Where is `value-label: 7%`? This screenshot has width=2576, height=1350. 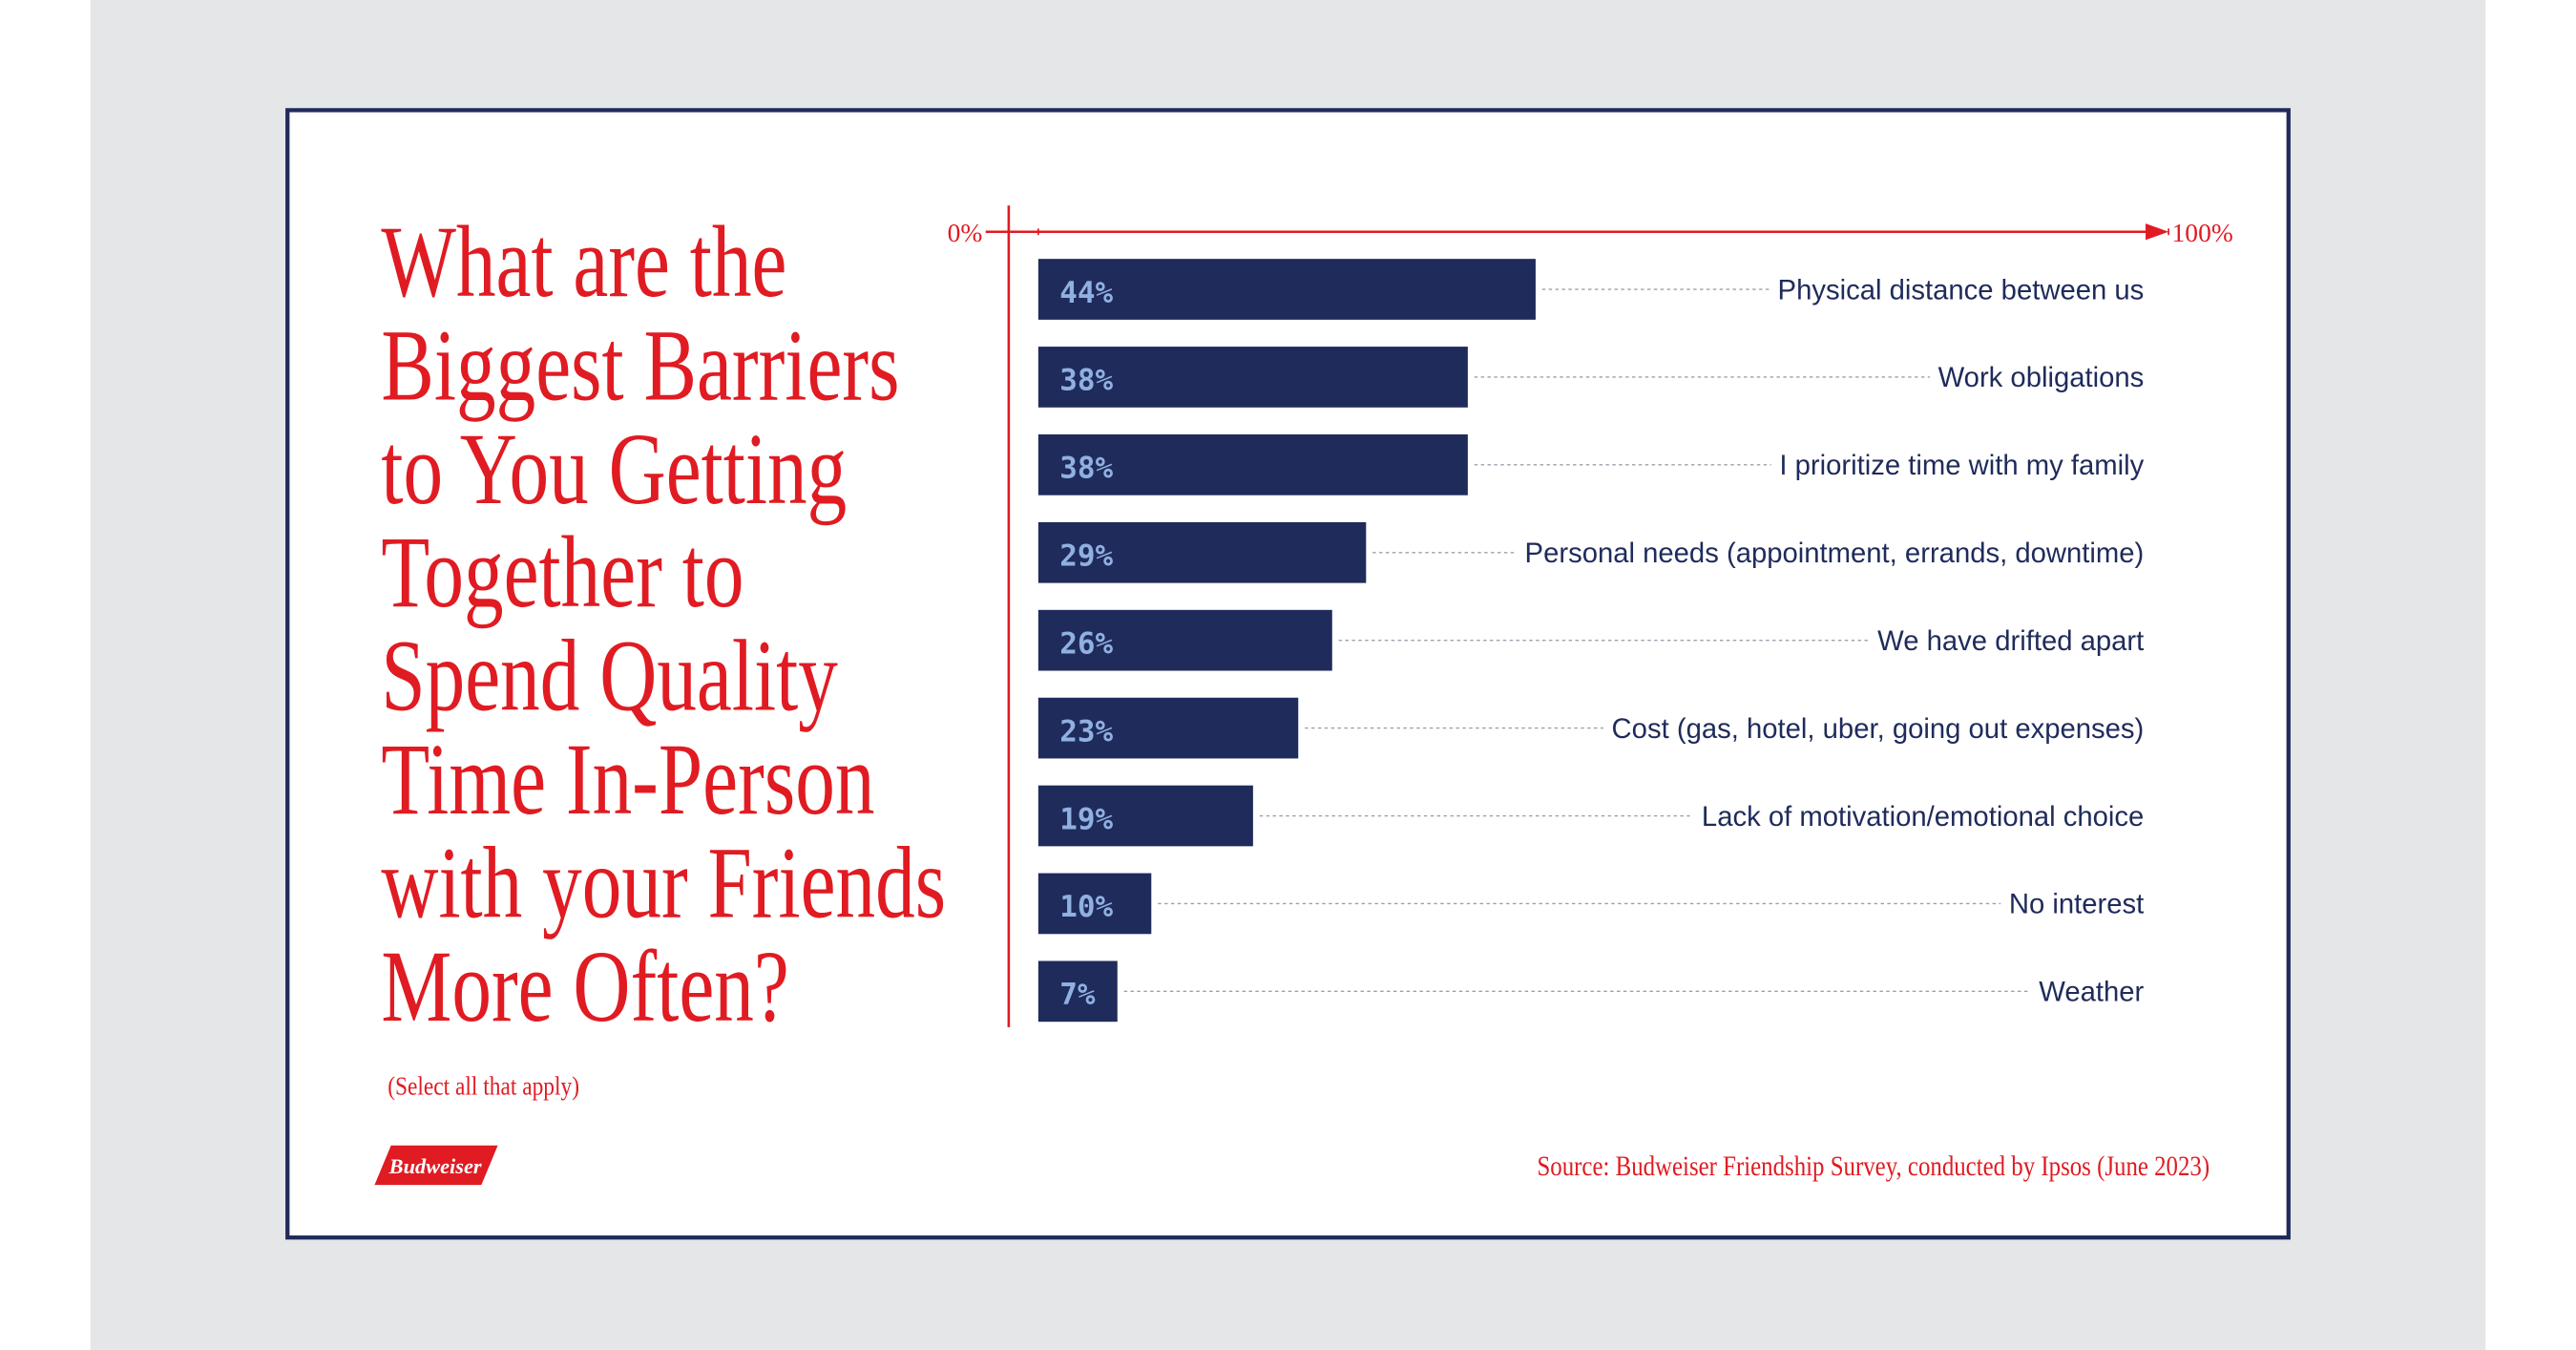
value-label: 7% is located at coordinates (1077, 995).